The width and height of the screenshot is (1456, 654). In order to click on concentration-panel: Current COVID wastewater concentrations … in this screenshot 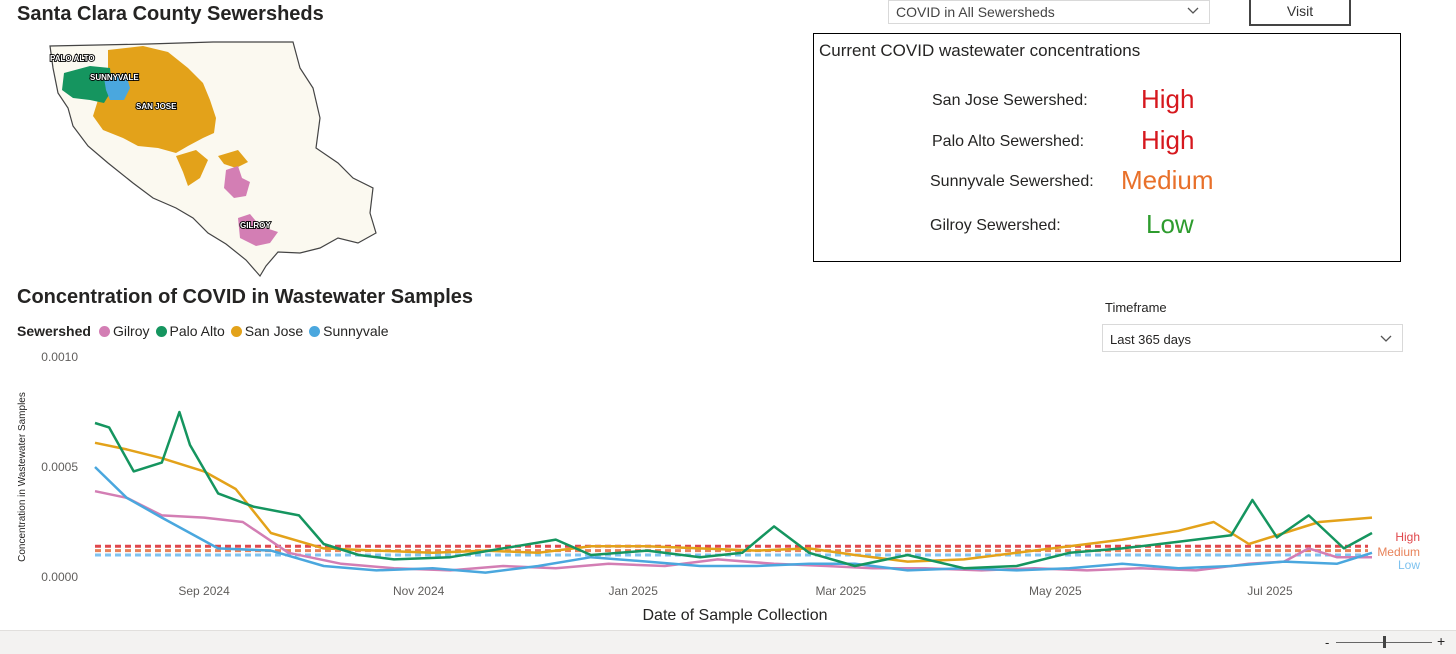, I will do `click(1107, 147)`.